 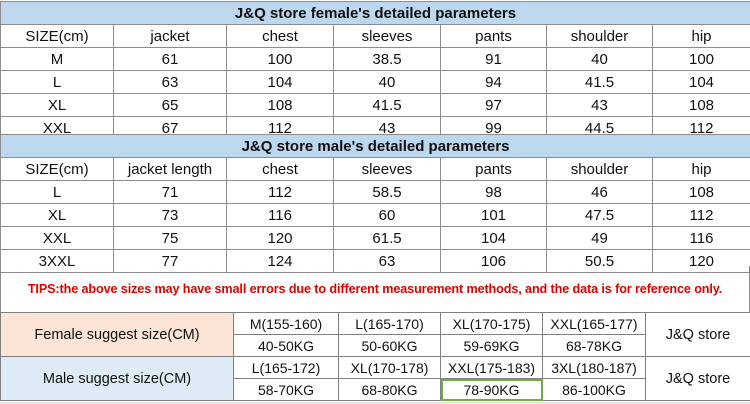 I want to click on female-weight-xxl: 68-78KG, so click(x=594, y=345).